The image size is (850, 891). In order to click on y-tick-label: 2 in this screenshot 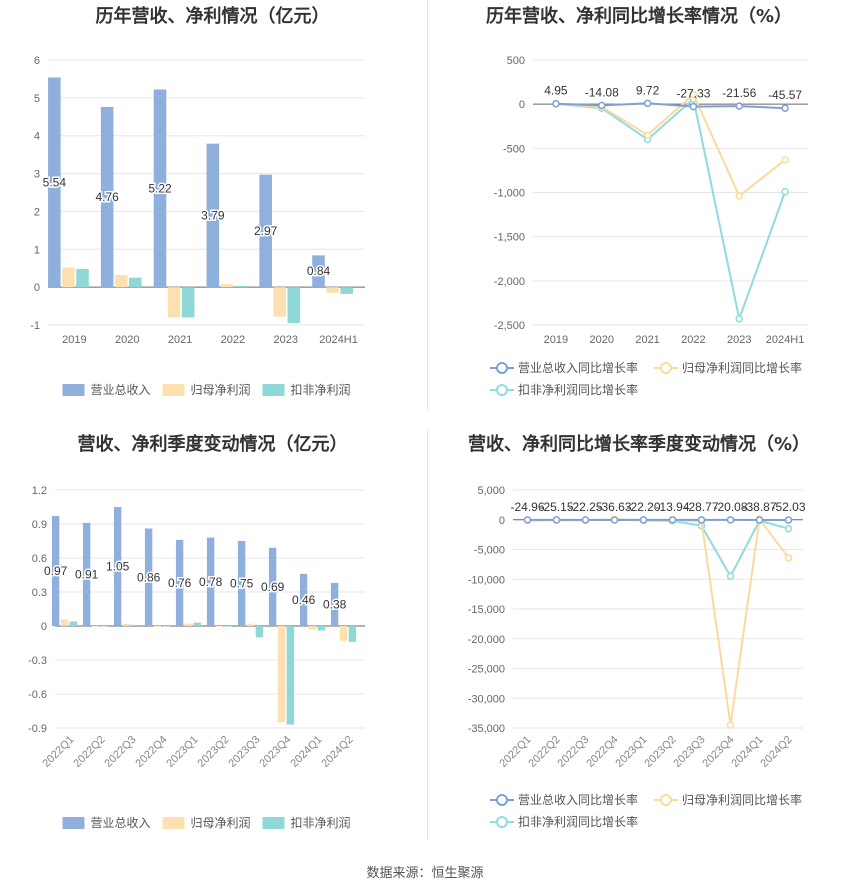, I will do `click(37, 212)`.